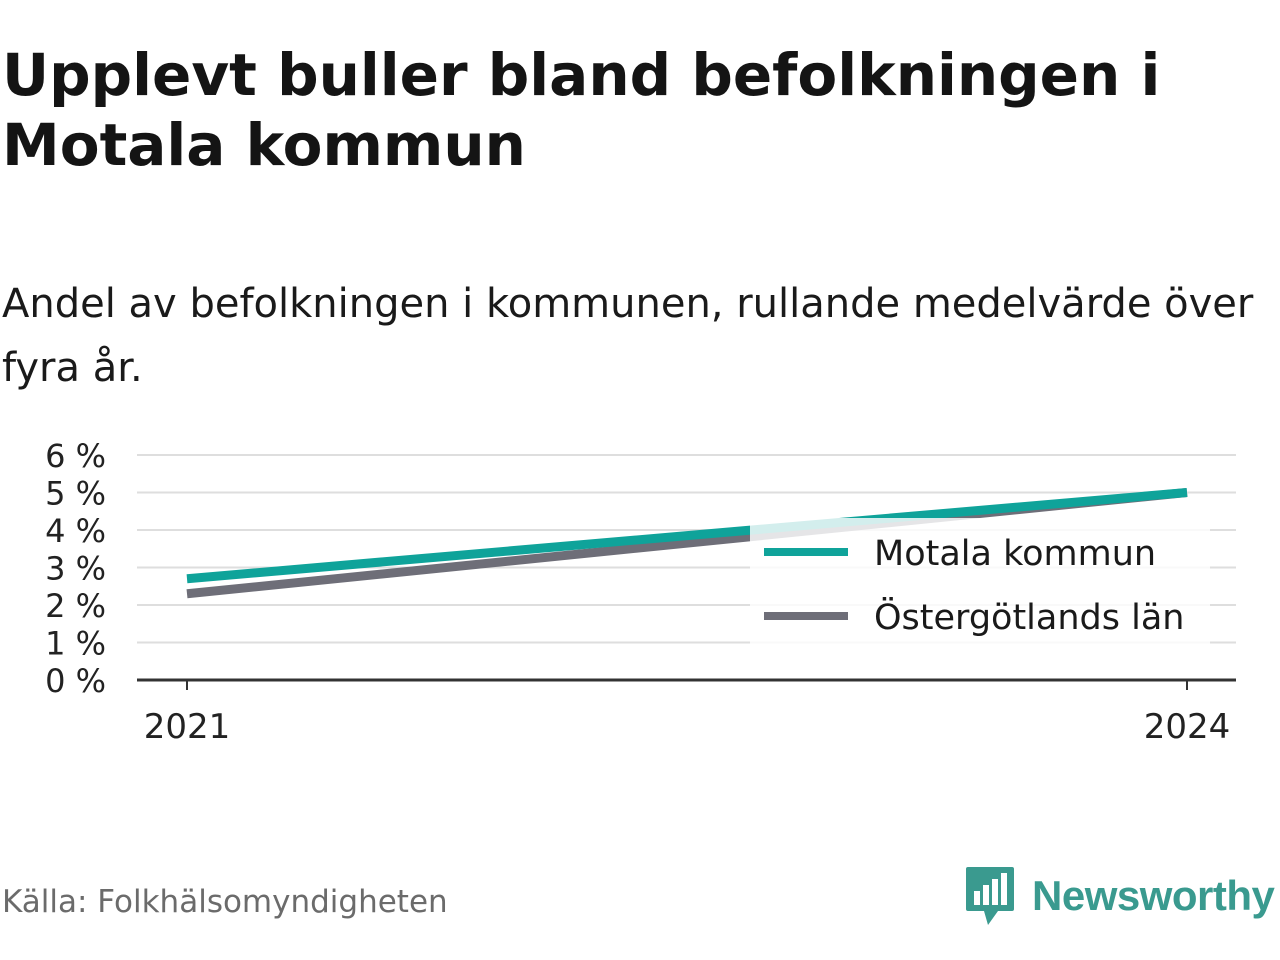 The width and height of the screenshot is (1280, 960). Describe the element at coordinates (990, 896) in the screenshot. I see `newsworthy-logo-icon` at that location.